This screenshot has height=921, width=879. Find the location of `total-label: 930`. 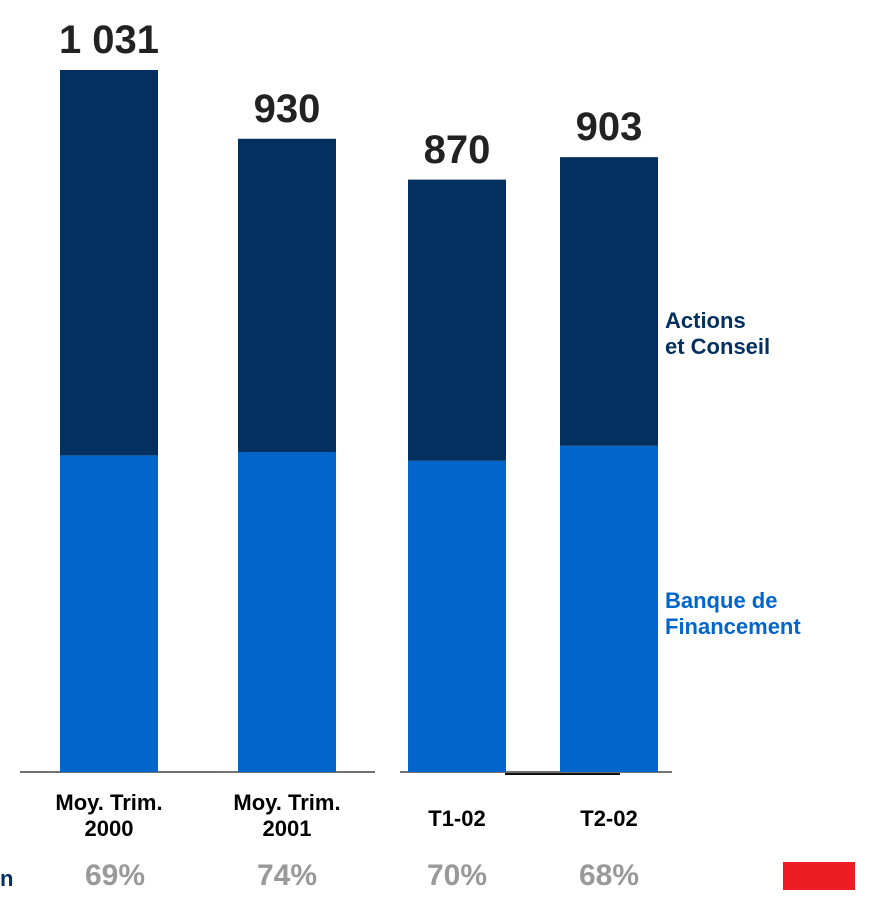

total-label: 930 is located at coordinates (287, 108).